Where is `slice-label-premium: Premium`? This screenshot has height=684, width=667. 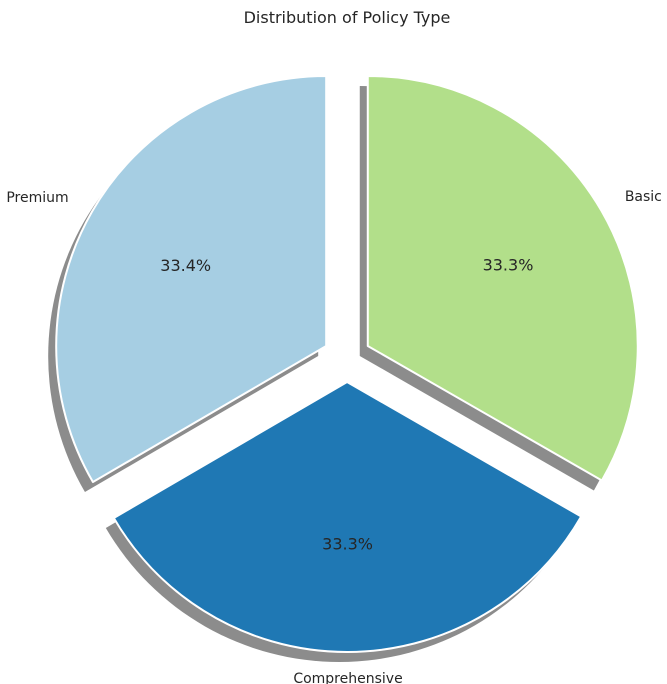
slice-label-premium: Premium is located at coordinates (37, 198).